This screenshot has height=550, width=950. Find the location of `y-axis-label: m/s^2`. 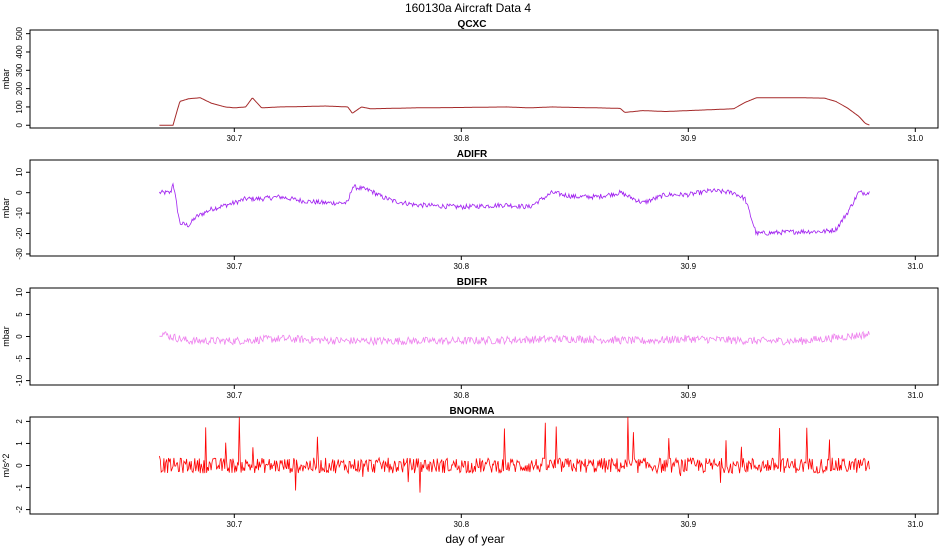

y-axis-label: m/s^2 is located at coordinates (6, 466).